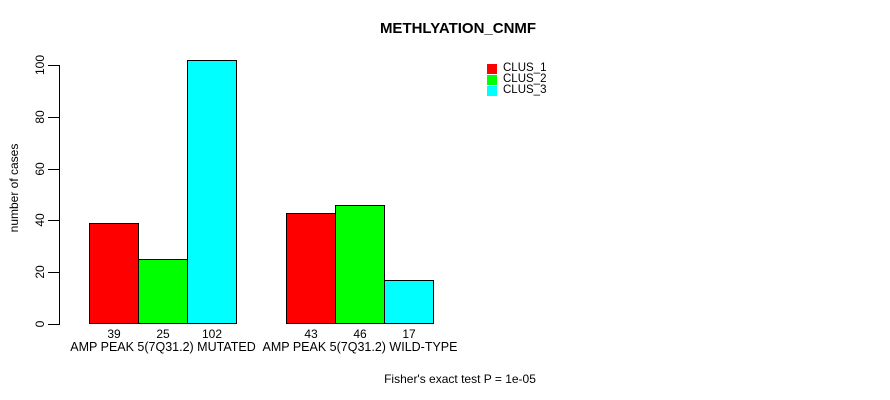 The height and width of the screenshot is (400, 890). I want to click on legend-label: CLUS_1, so click(525, 68).